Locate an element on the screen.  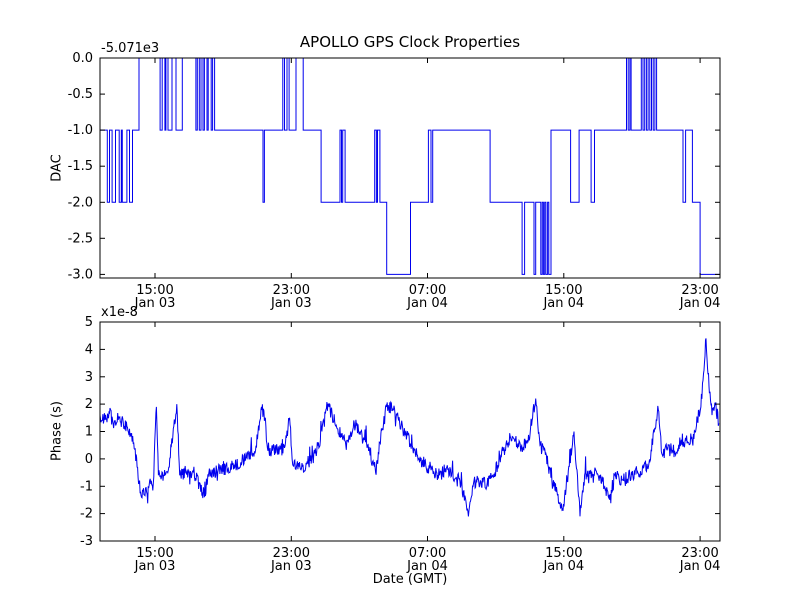
y-tick-label: -2.5 is located at coordinates (80, 238).